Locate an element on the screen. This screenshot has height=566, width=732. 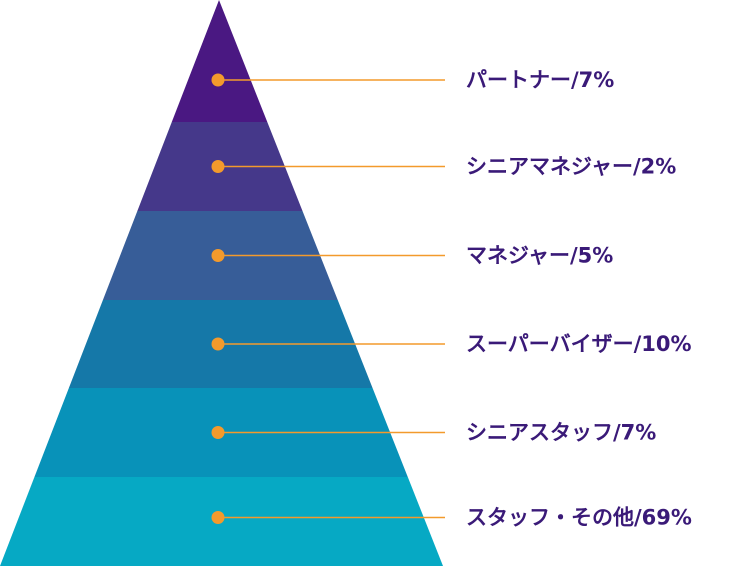
tier-label: スタッフ・その他/69% is located at coordinates (579, 518).